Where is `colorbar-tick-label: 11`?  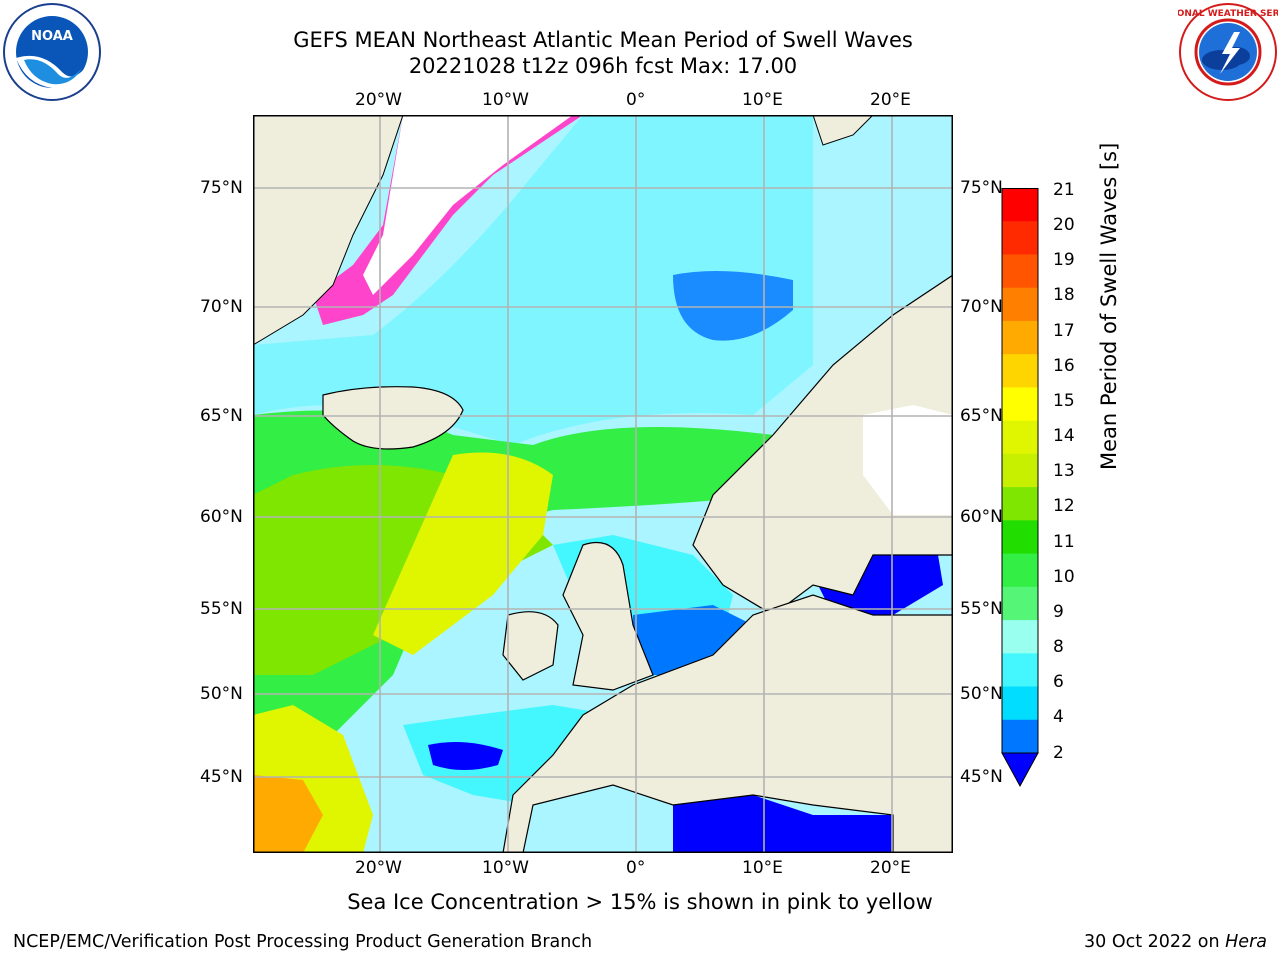
colorbar-tick-label: 11 is located at coordinates (1064, 542).